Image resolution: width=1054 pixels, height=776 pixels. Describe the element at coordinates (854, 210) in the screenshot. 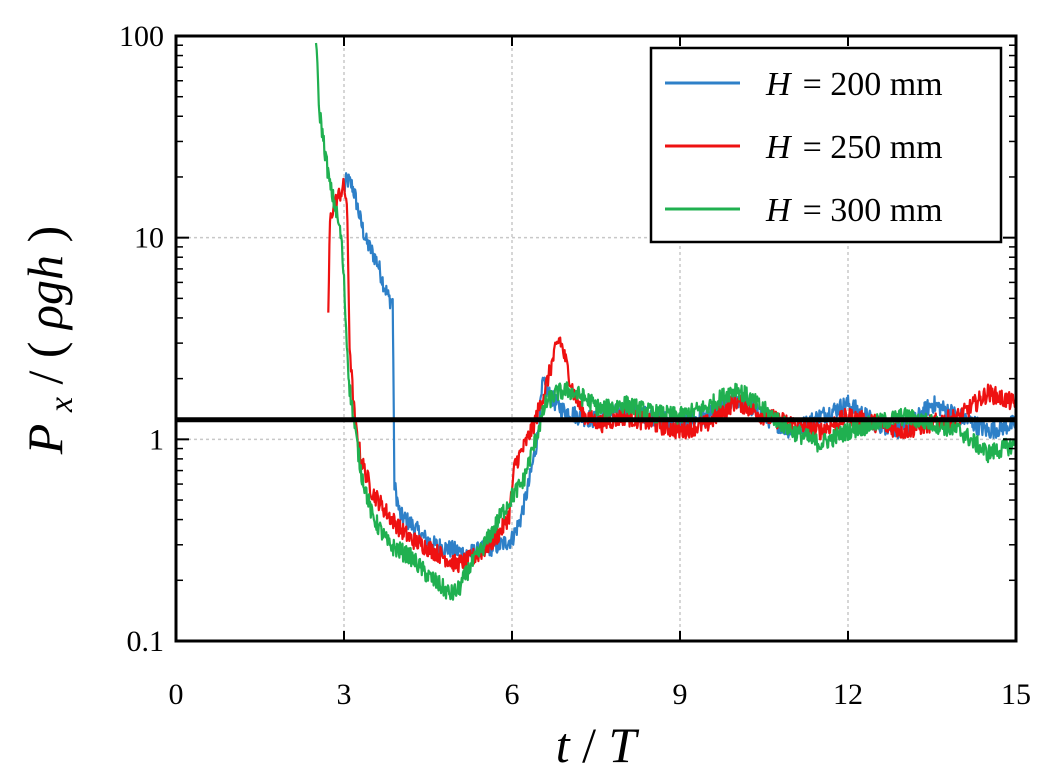

I see `legend-label-3: H = 300 mm` at that location.